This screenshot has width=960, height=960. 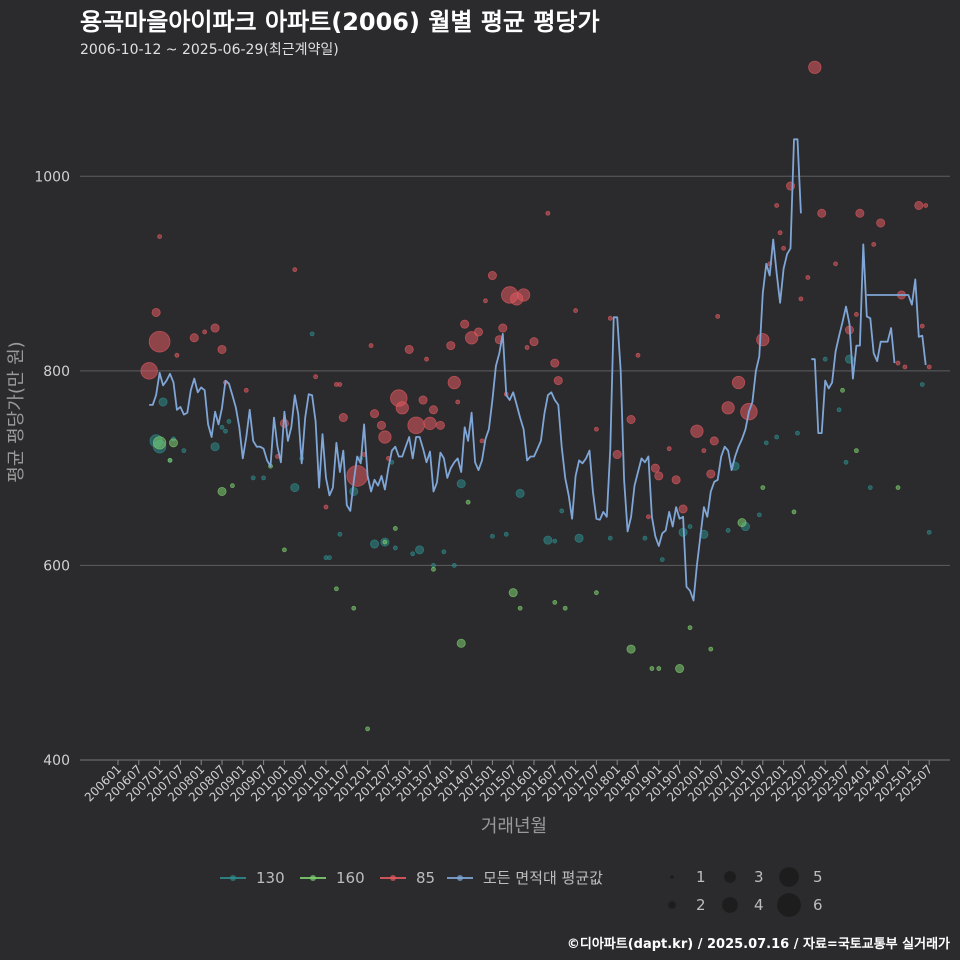 What do you see at coordinates (425, 878) in the screenshot?
I see `legend-label-85: 85` at bounding box center [425, 878].